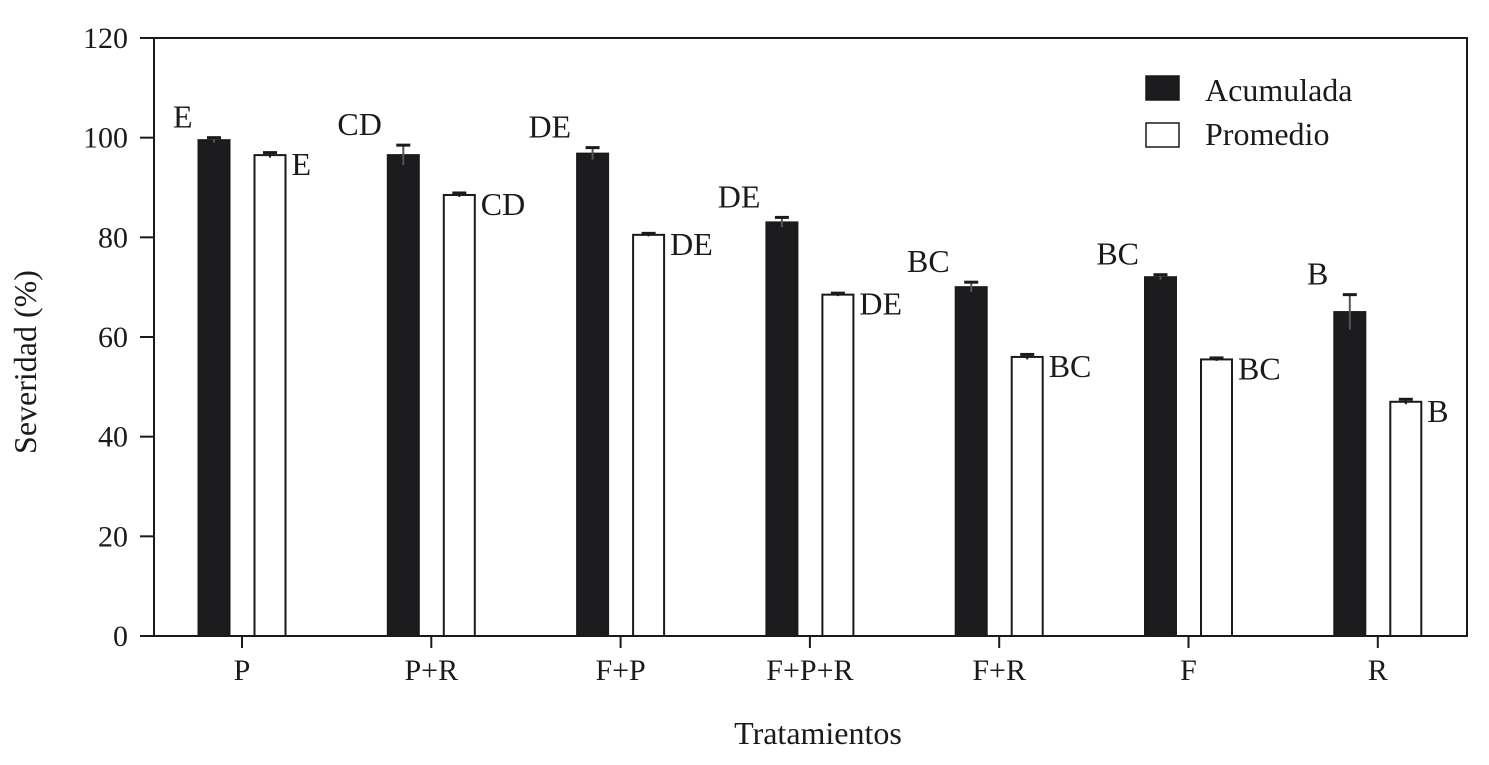 The height and width of the screenshot is (765, 1489). Describe the element at coordinates (113, 437) in the screenshot. I see `y-tick-label: 40` at that location.